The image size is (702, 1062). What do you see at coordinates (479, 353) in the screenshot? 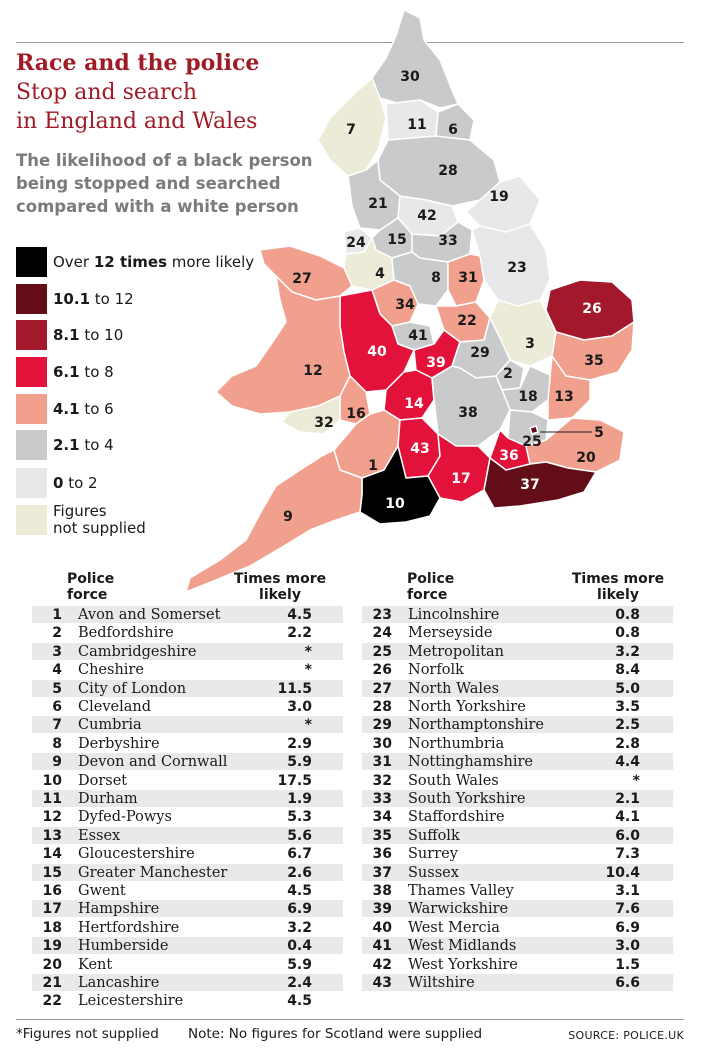
I see `map-label: 29` at bounding box center [479, 353].